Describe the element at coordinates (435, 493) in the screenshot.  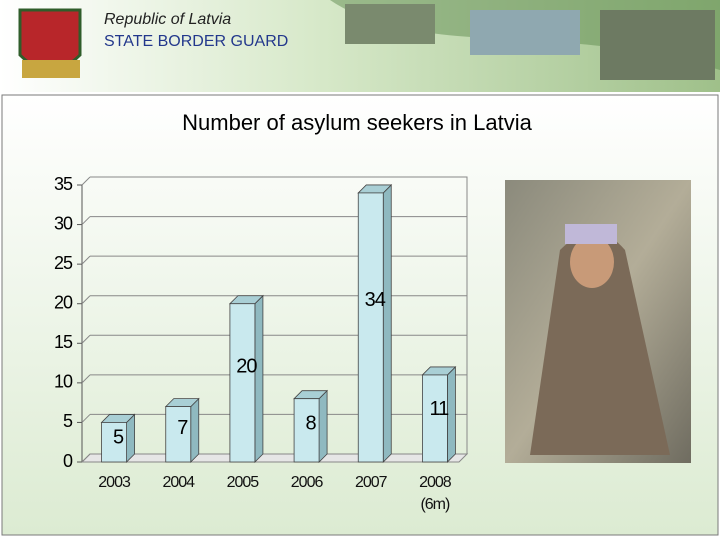
I see `x-tick-label: 2008 (6m)` at that location.